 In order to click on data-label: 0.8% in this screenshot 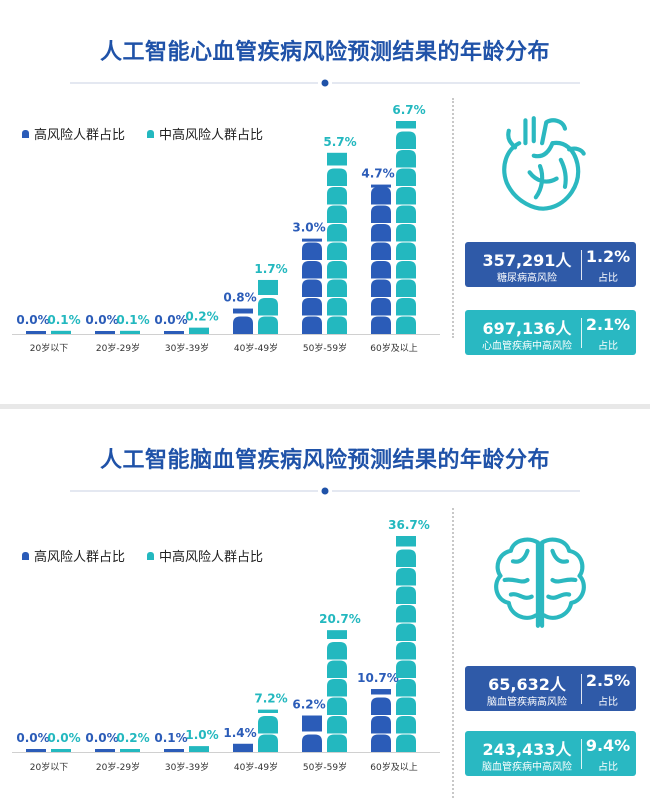, I will do `click(239, 298)`.